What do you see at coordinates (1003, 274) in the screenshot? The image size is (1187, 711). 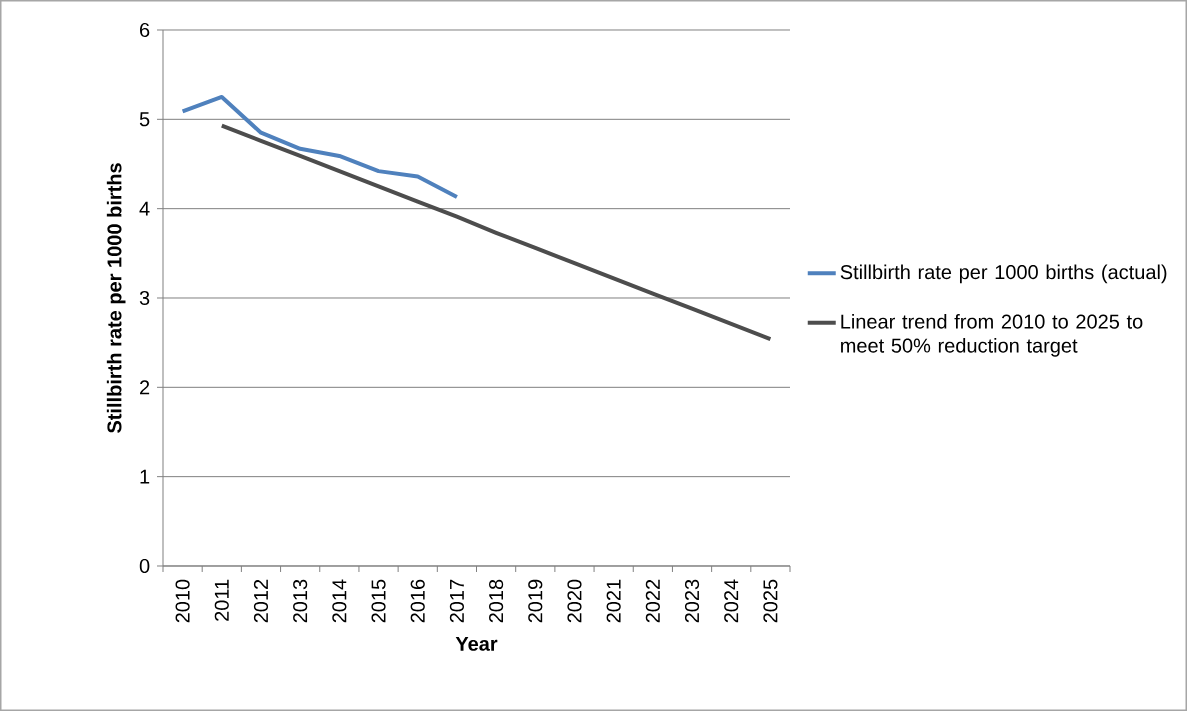 I see `legend-label: Stillbirth rate per 1000 births (actual)` at bounding box center [1003, 274].